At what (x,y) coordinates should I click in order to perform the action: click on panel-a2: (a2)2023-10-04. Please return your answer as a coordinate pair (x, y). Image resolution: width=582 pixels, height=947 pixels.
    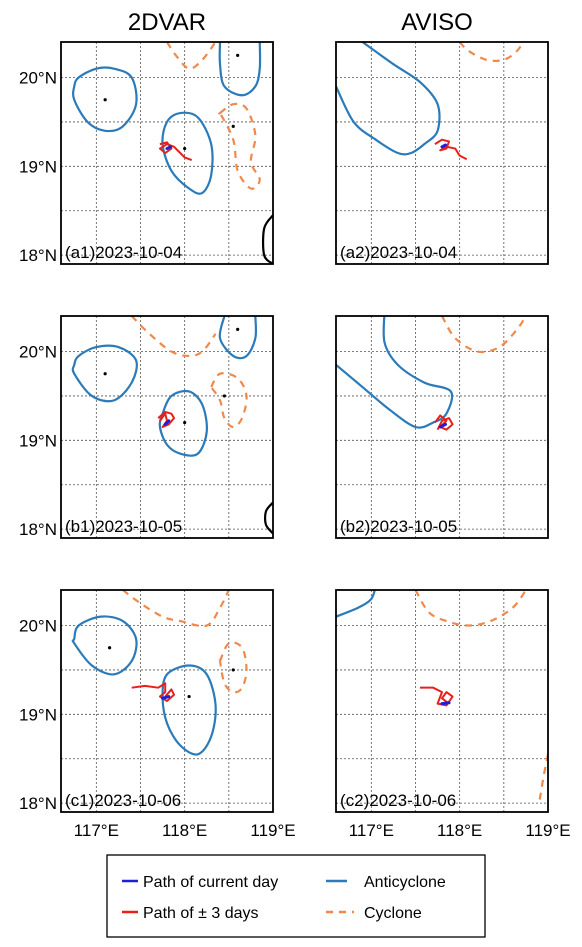
    Looking at the image, I should click on (442, 153).